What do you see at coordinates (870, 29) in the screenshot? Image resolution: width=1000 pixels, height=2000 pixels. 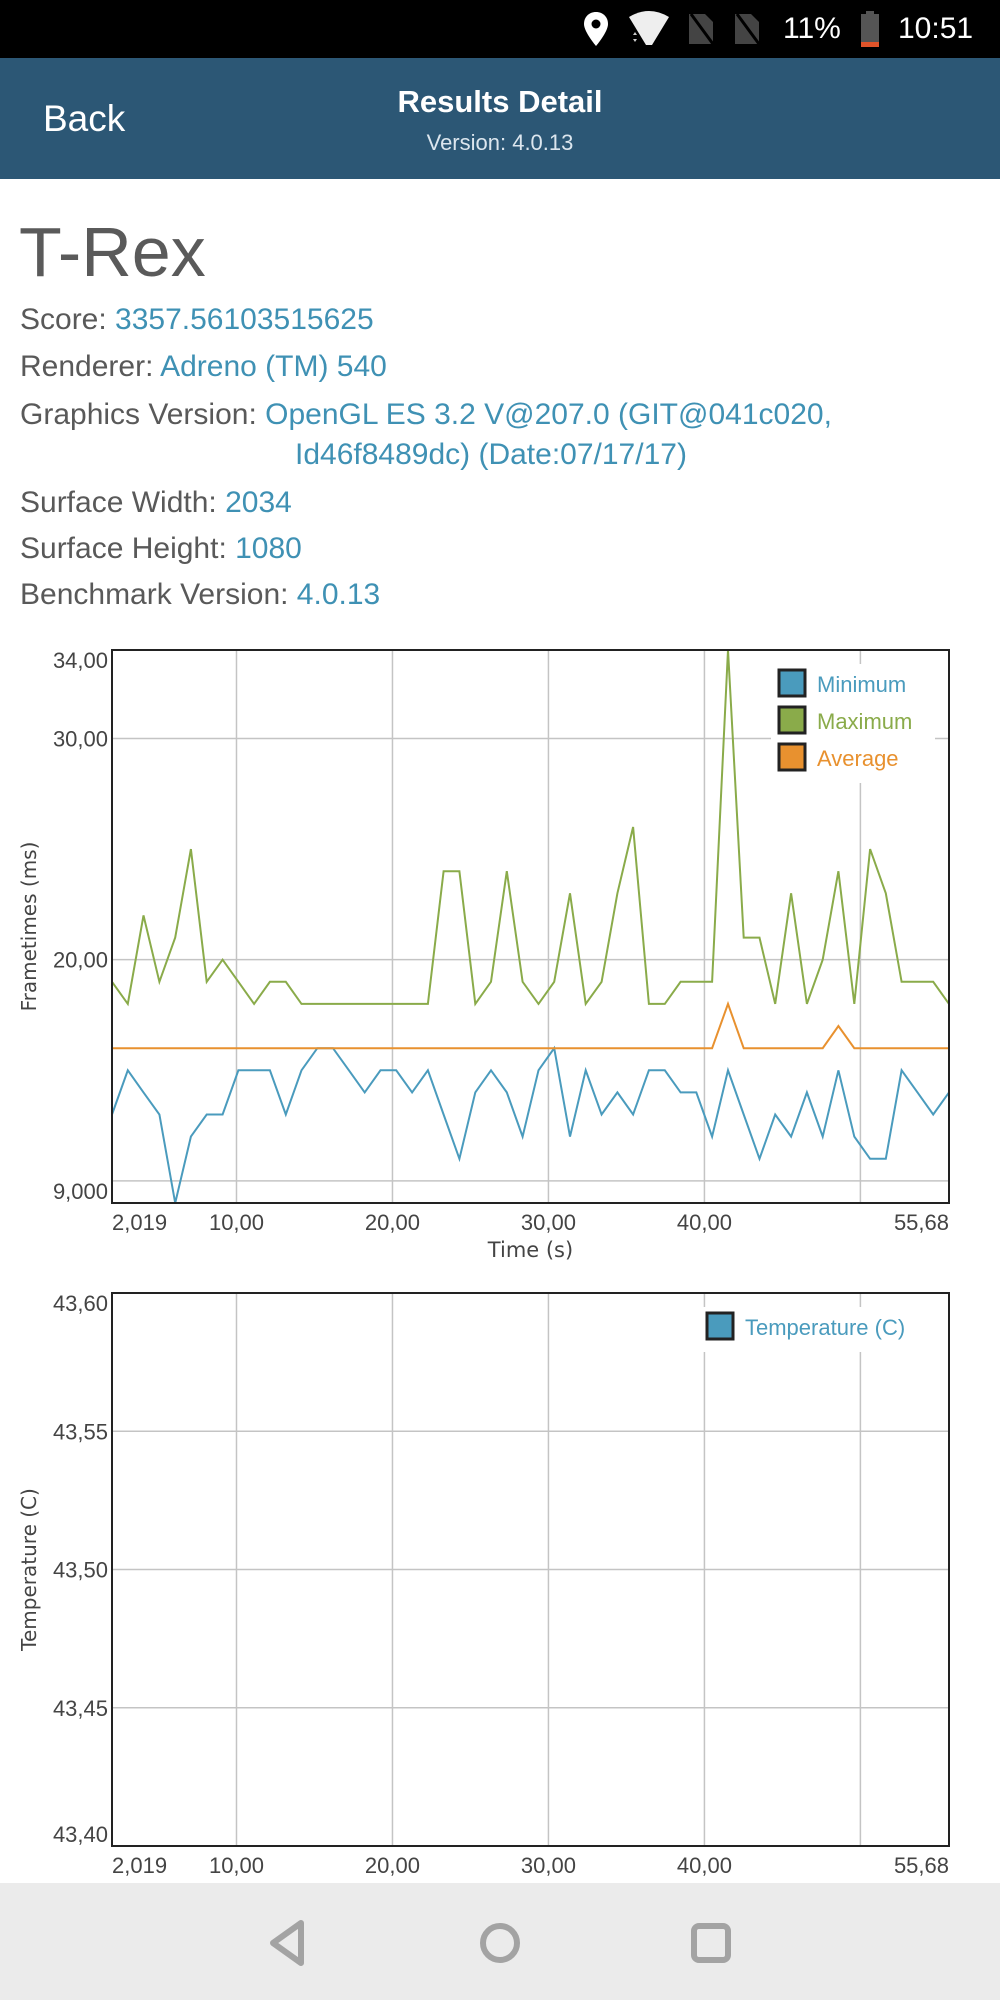 I see `battery-low-icon` at bounding box center [870, 29].